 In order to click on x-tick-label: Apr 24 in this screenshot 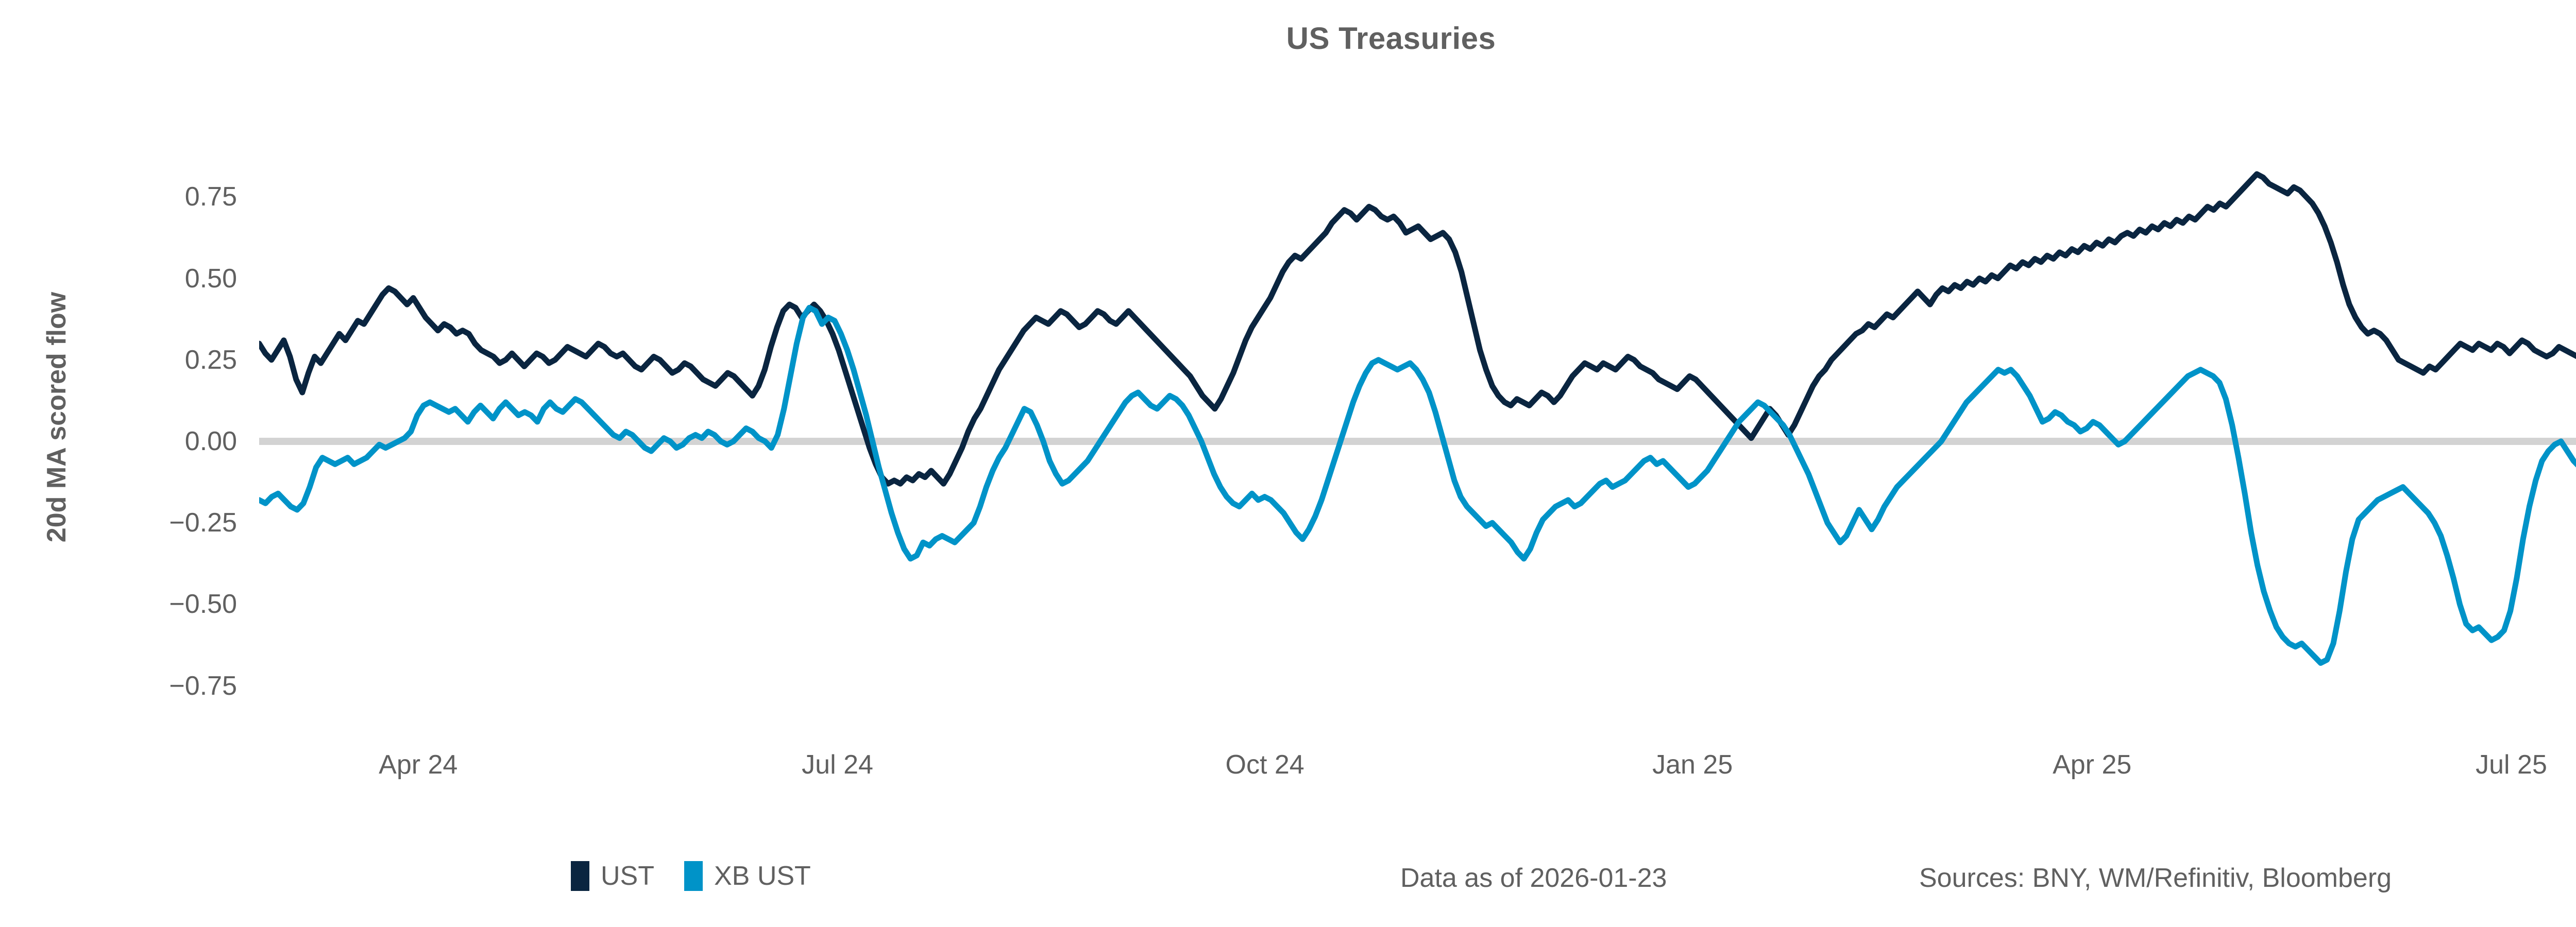, I will do `click(418, 765)`.